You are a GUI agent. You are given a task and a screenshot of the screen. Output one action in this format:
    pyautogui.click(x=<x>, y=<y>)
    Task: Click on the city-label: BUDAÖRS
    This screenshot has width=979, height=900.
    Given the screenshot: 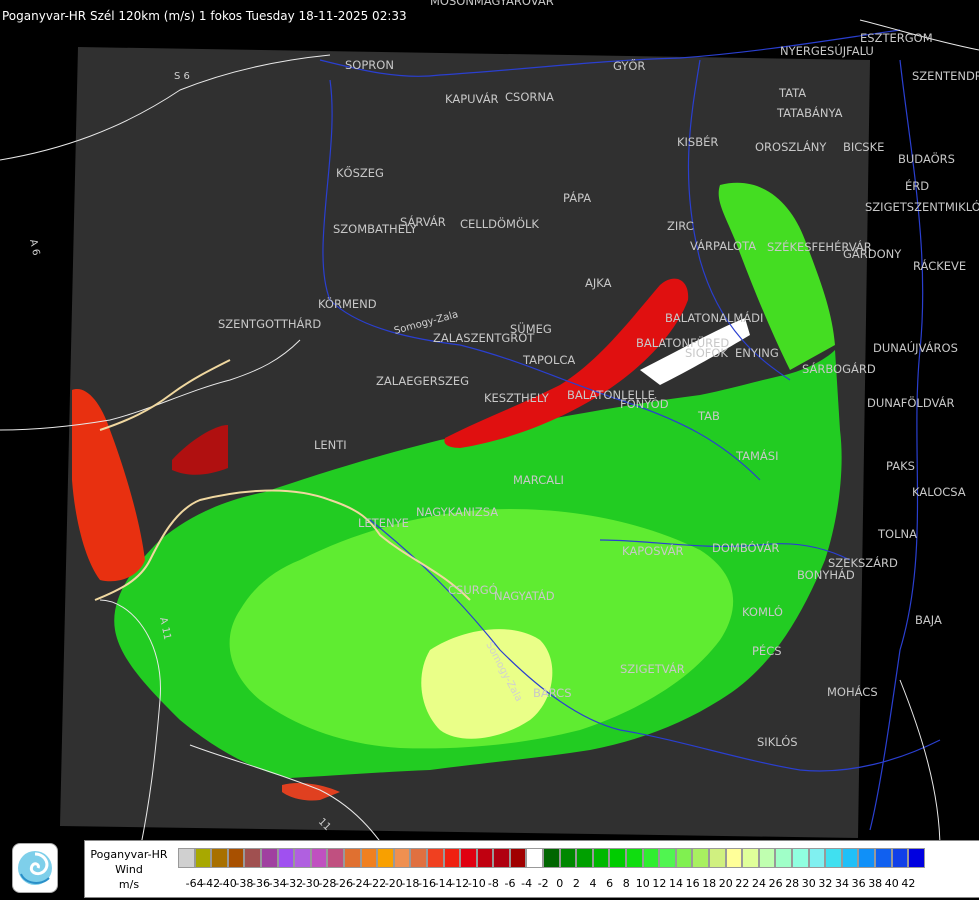 What is the action you would take?
    pyautogui.click(x=926, y=158)
    